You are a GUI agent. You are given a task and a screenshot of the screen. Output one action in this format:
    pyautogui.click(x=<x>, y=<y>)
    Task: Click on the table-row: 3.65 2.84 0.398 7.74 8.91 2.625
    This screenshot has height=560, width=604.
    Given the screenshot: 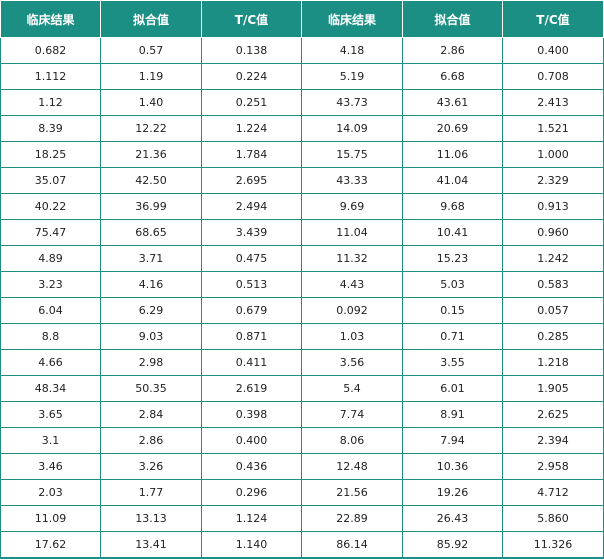 What is the action you would take?
    pyautogui.click(x=302, y=414)
    